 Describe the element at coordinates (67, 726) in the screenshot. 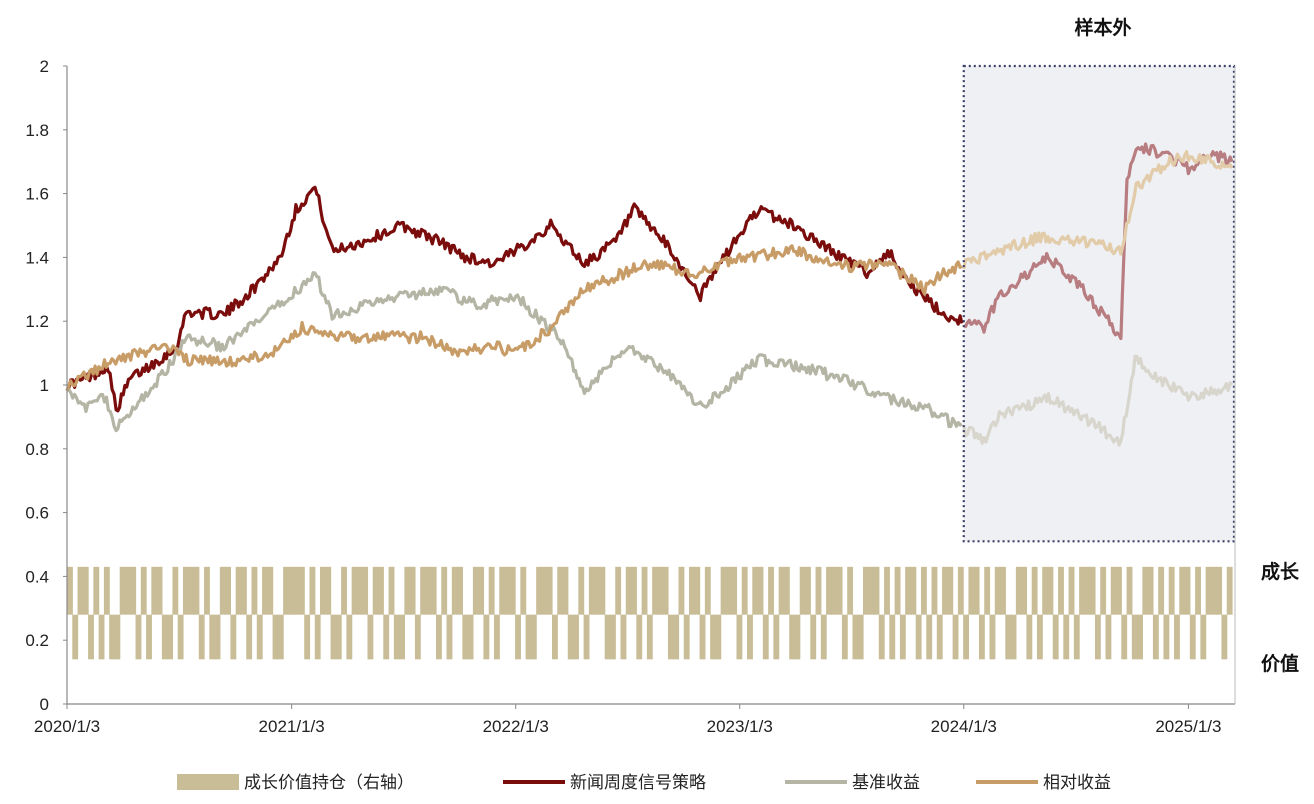

I see `x-tick-label: 2020/1/3` at that location.